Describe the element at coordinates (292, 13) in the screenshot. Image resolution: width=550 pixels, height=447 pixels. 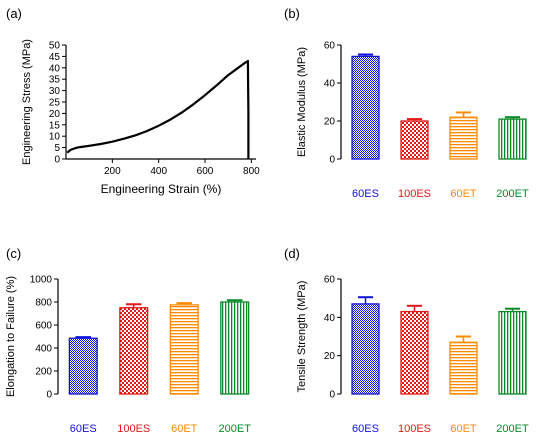
I see `panel-label: (b)` at that location.